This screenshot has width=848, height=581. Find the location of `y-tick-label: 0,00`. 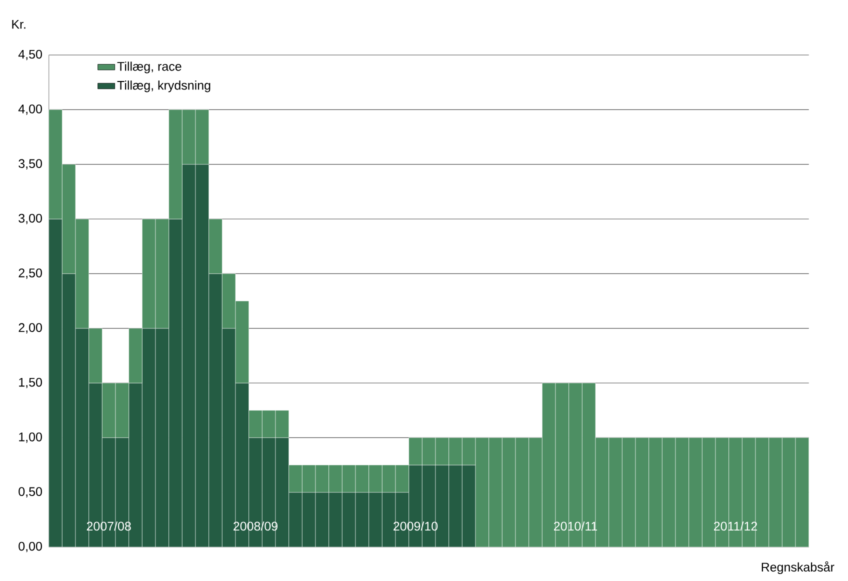

y-tick-label: 0,00 is located at coordinates (30, 547).